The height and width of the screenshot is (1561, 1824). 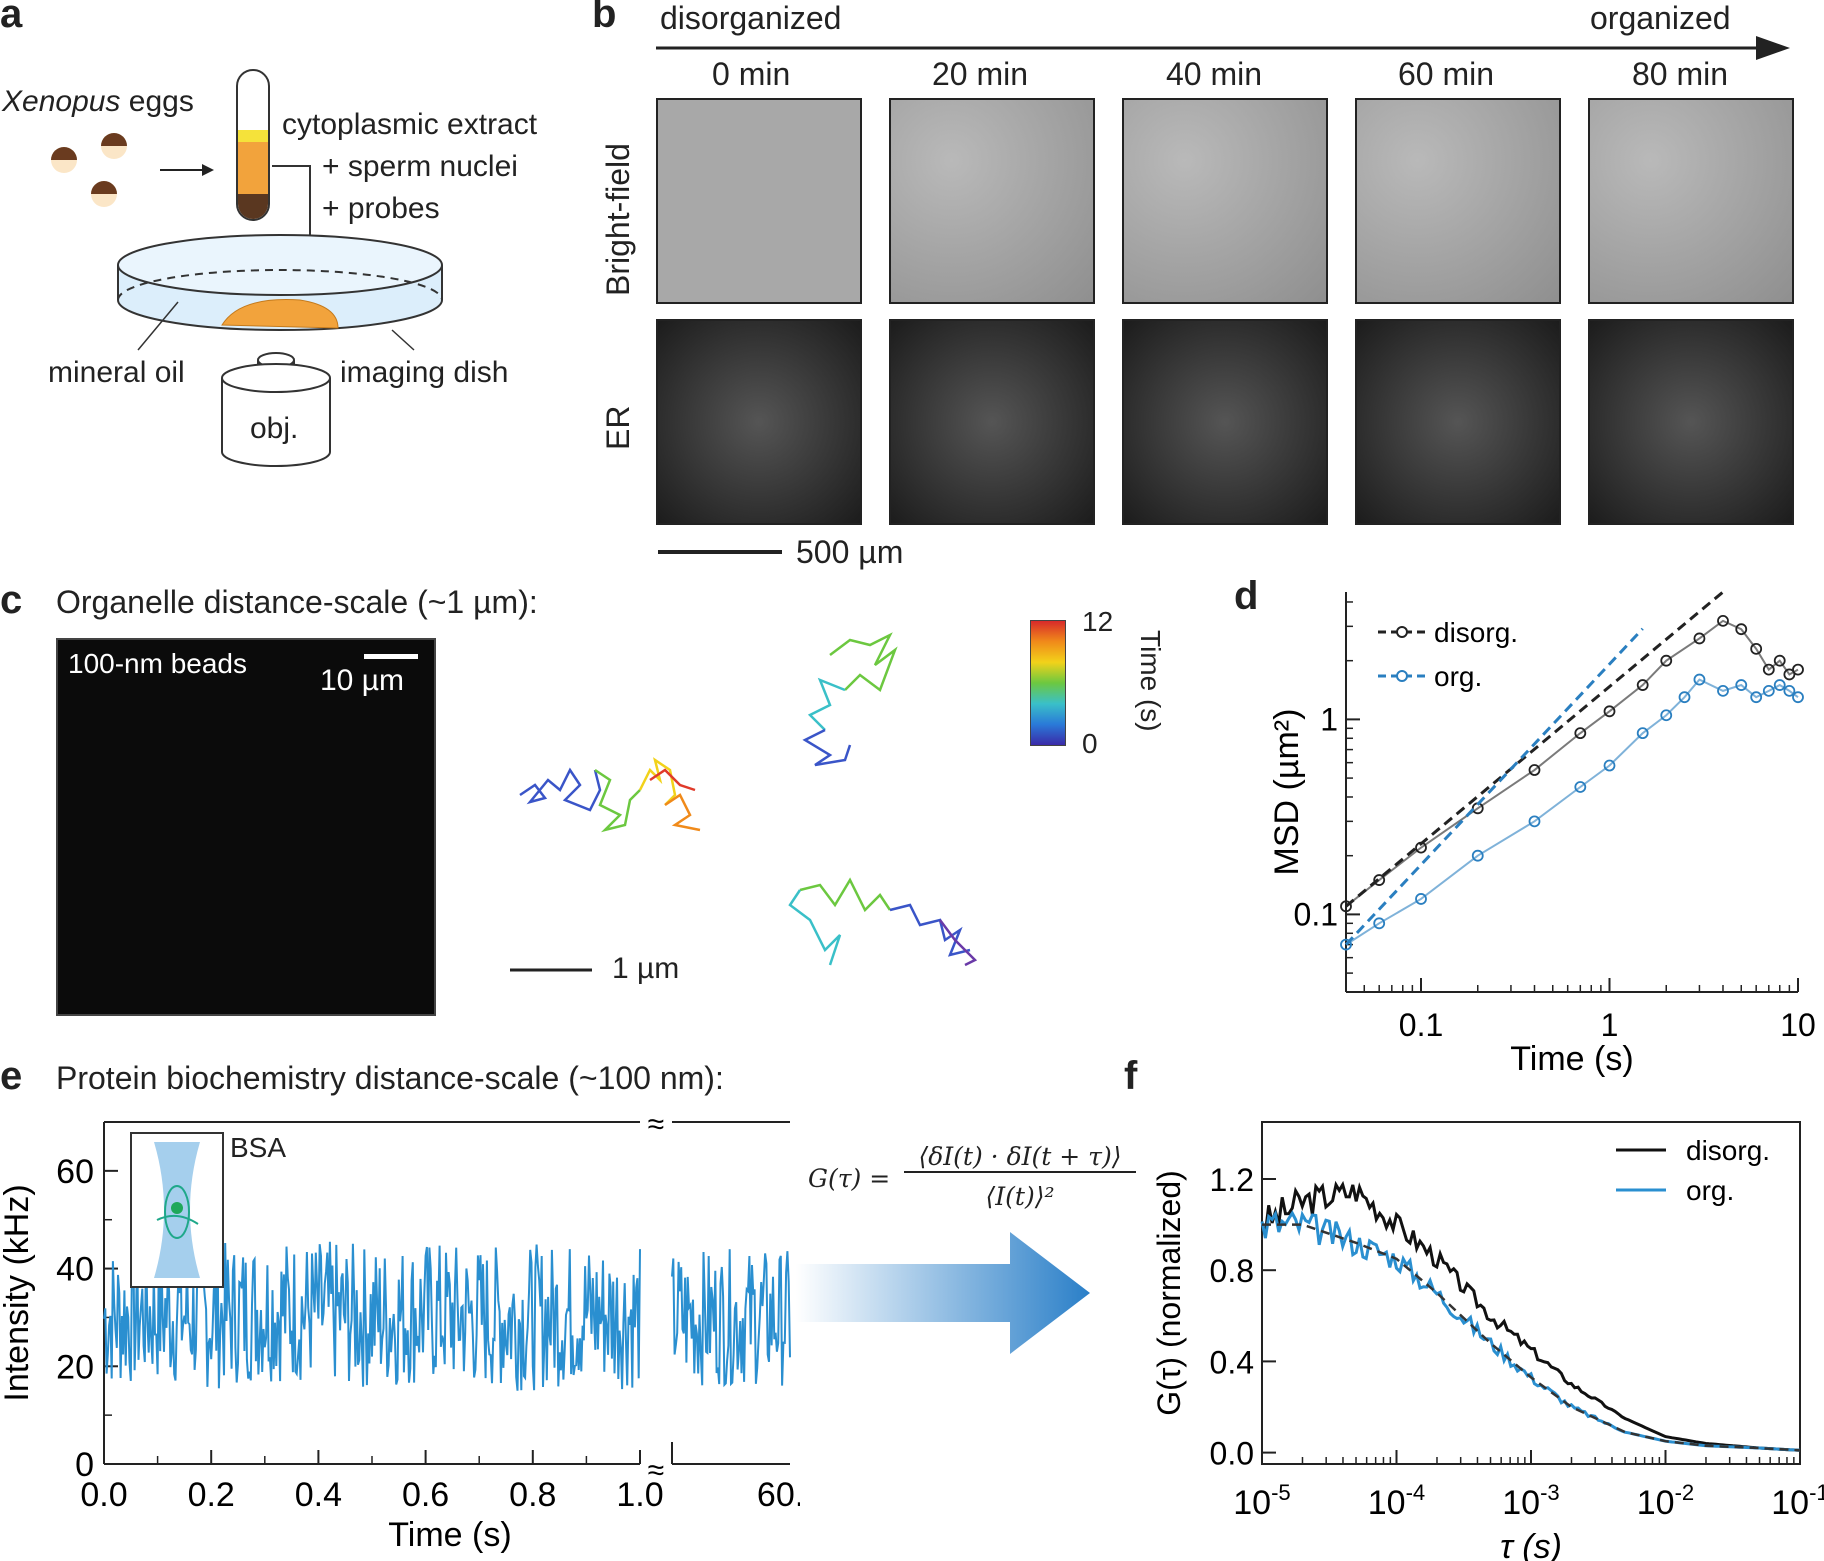 What do you see at coordinates (1169, 1293) in the screenshot?
I see `y-axis-label: G(τ) (normalized)` at bounding box center [1169, 1293].